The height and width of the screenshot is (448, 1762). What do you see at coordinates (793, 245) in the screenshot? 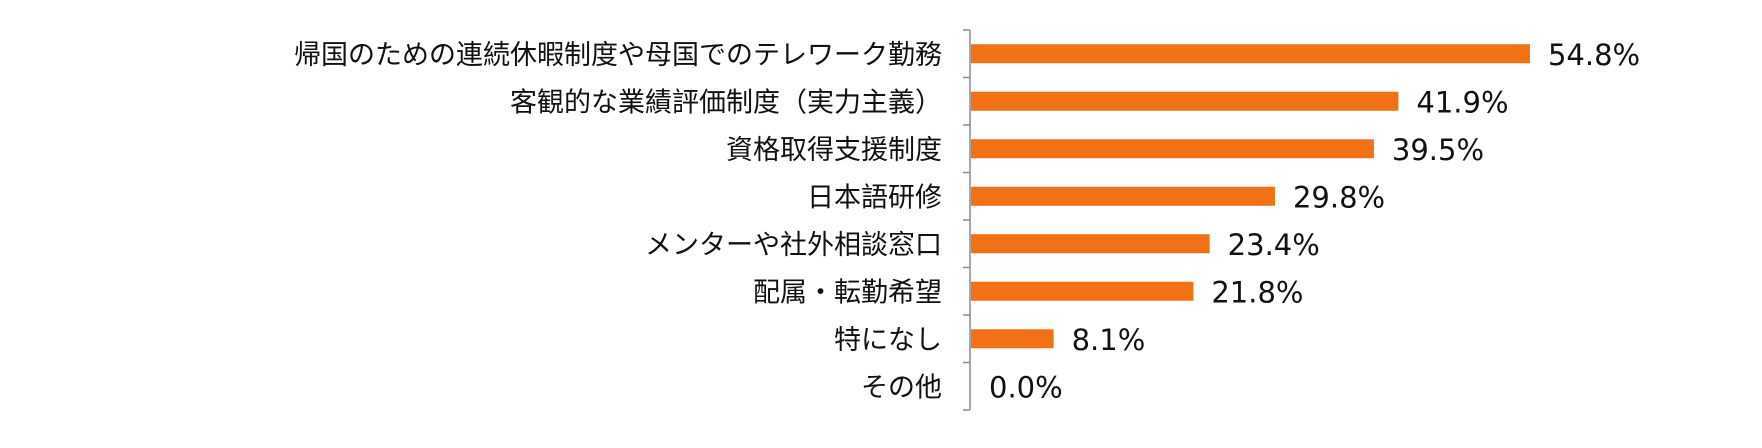
I see `category-label: メンターや社外相談窓口` at bounding box center [793, 245].